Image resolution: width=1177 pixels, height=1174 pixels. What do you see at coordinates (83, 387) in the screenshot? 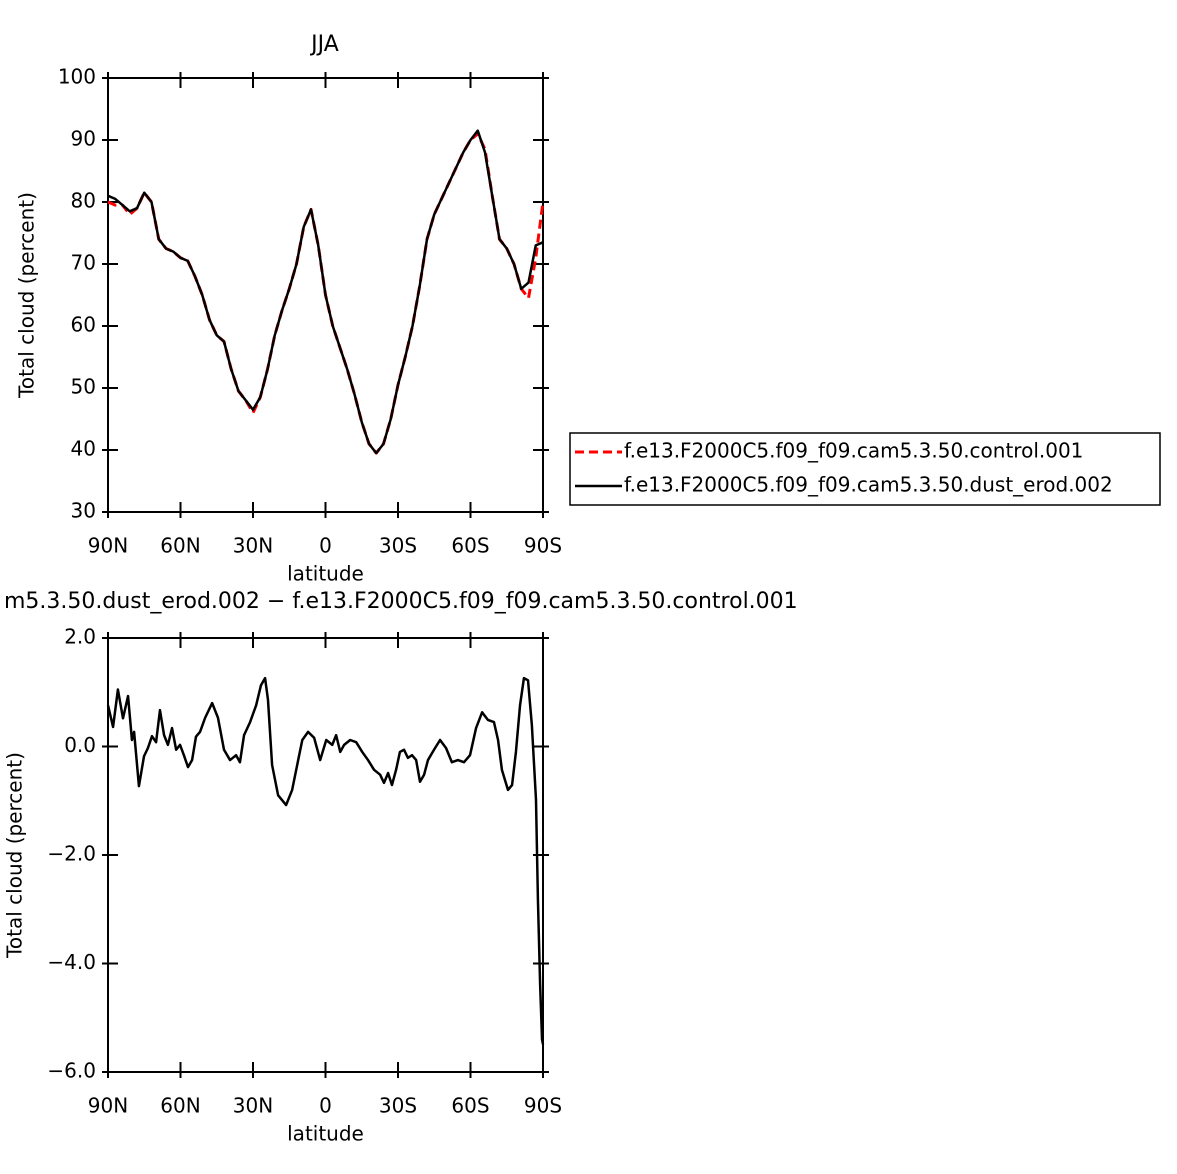
I see `y-tick-label: 50` at bounding box center [83, 387].